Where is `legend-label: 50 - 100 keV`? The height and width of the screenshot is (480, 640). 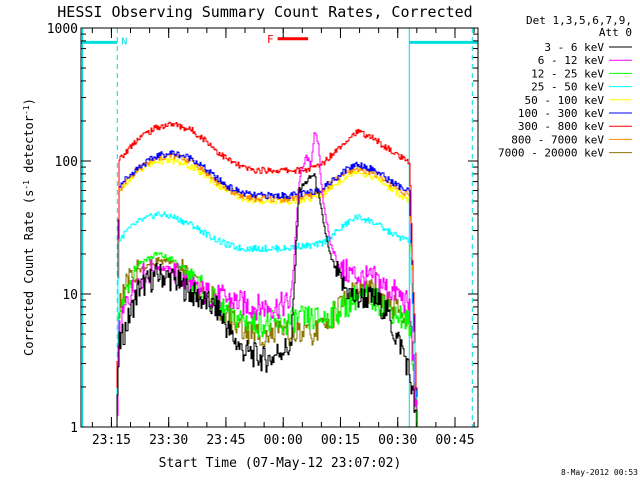 legend-label: 50 - 100 keV is located at coordinates (565, 100).